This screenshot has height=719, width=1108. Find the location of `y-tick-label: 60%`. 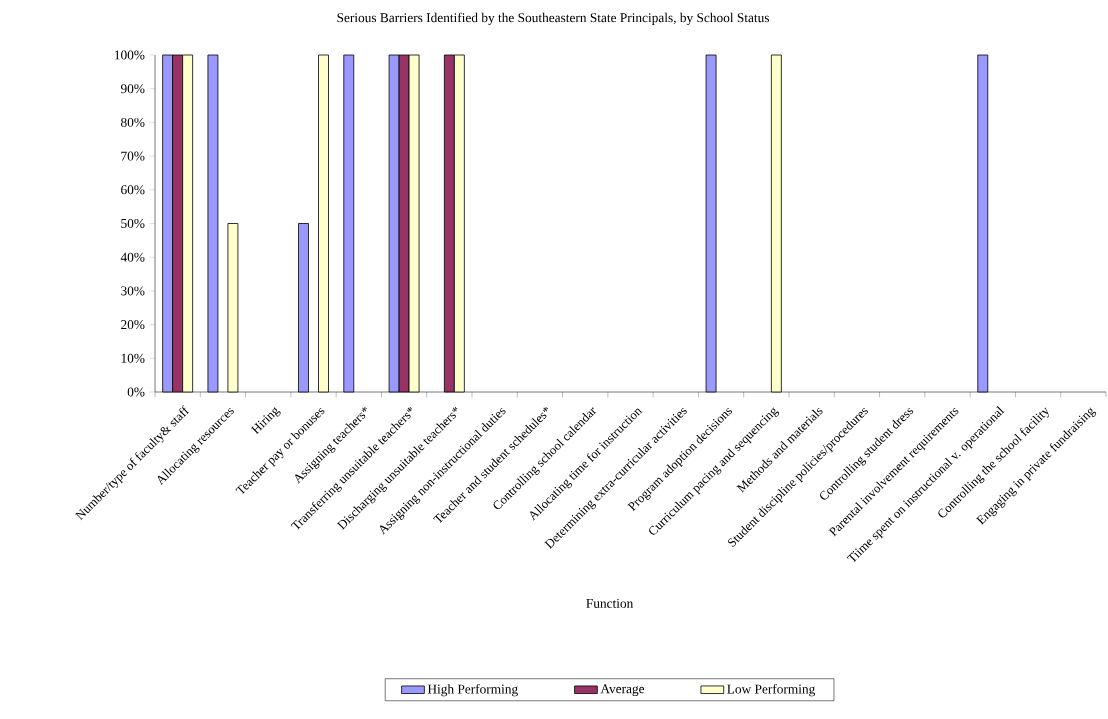

y-tick-label: 60% is located at coordinates (133, 190).